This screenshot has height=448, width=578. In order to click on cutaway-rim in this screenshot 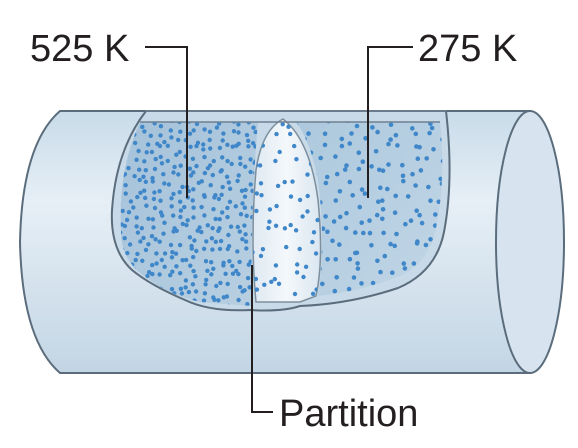, I will do `click(293, 116)`.